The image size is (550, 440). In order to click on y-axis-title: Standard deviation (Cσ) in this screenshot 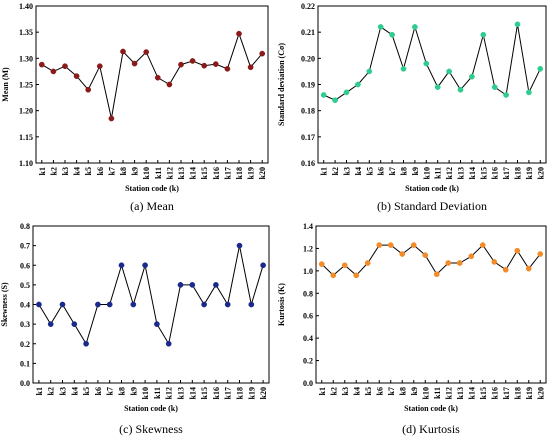, I will do `click(281, 84)`.